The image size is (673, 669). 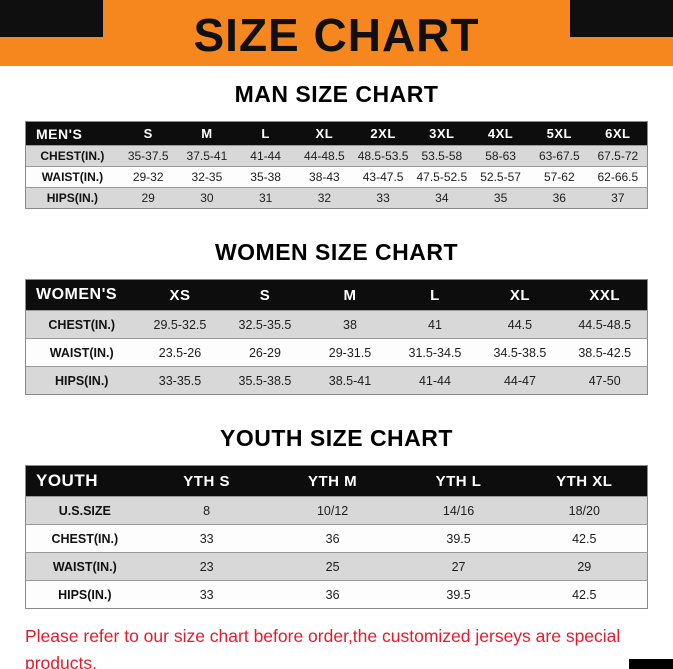 What do you see at coordinates (332, 481) in the screenshot?
I see `size-header-cell: YTH M` at bounding box center [332, 481].